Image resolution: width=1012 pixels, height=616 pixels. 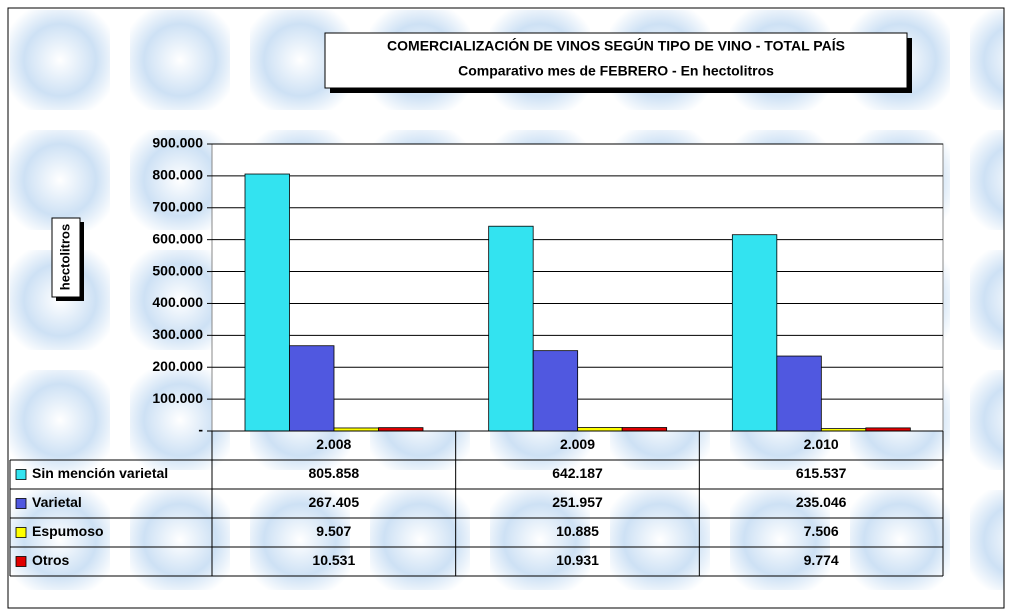 I want to click on value-label: 9.507, so click(x=333, y=531).